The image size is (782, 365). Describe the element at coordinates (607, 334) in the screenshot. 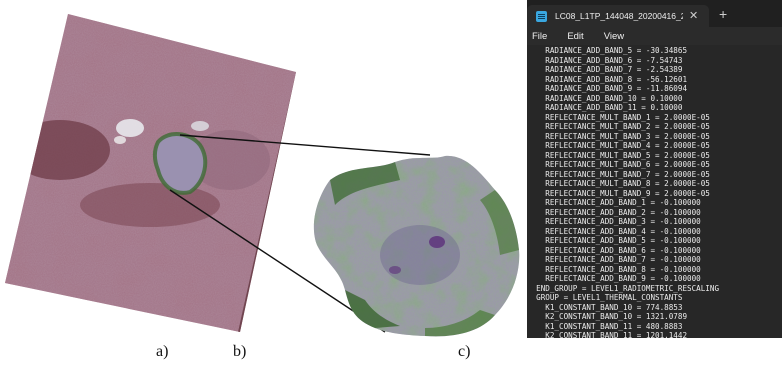

I see `text-line: K2_CONSTANT_BAND_11 = 1201.1442` at that location.